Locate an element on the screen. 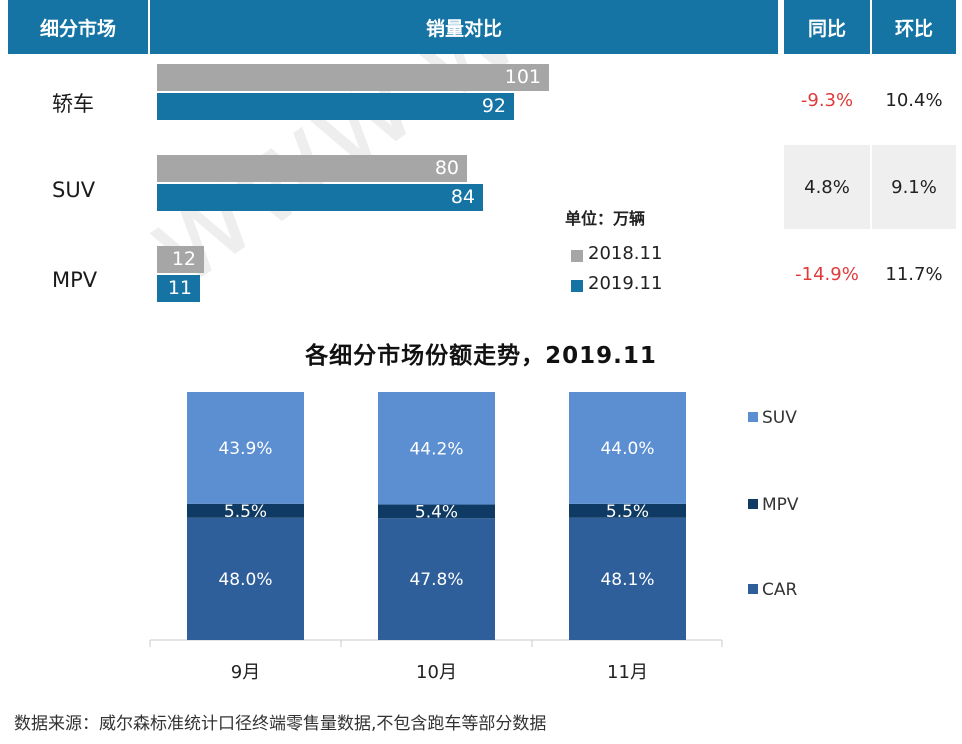 The width and height of the screenshot is (962, 744). bar-value-suv-2018.11: 80 is located at coordinates (446, 168).